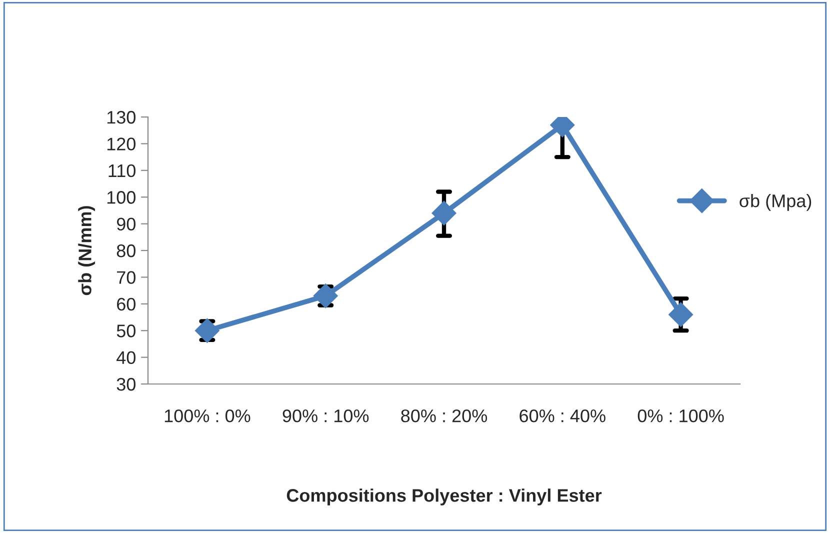 The height and width of the screenshot is (533, 830). Describe the element at coordinates (126, 304) in the screenshot. I see `y-tick-label: 60` at that location.